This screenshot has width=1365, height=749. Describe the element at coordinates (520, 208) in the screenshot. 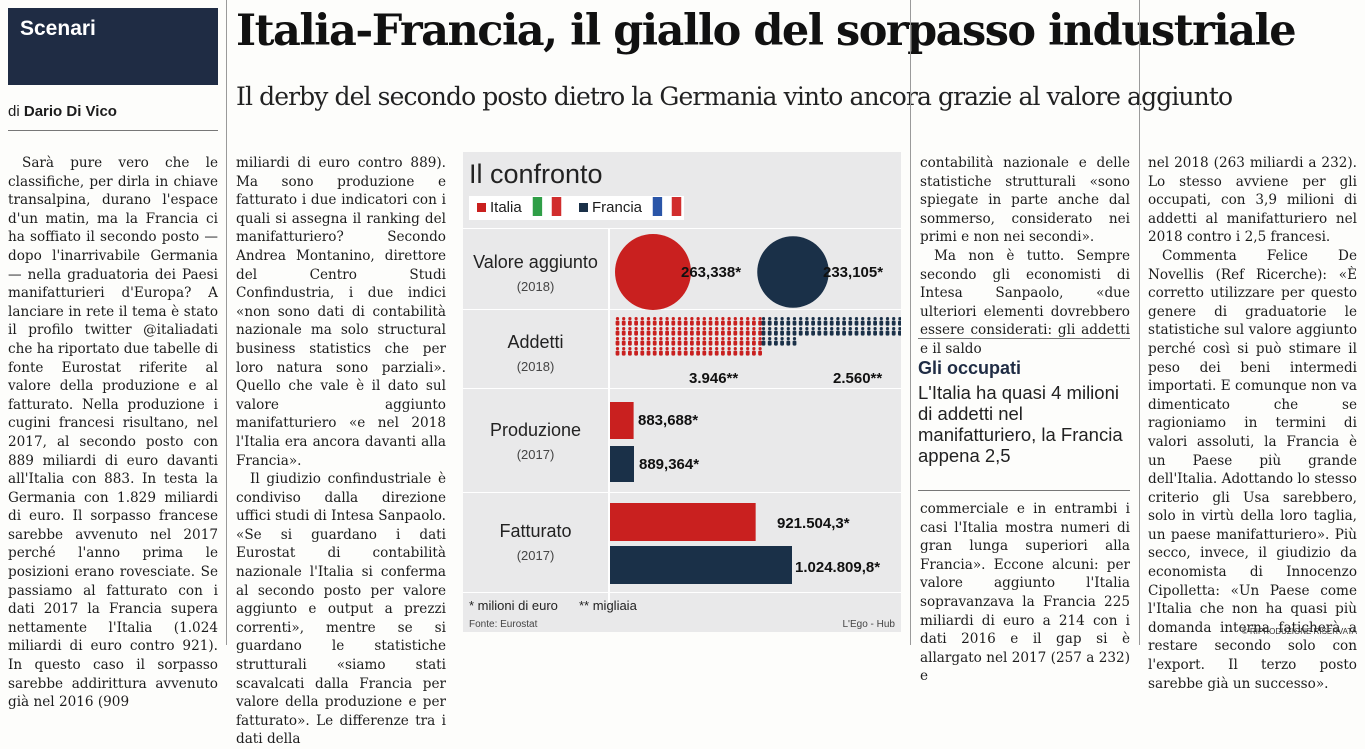

I see `legend-item-italia: Italia` at that location.